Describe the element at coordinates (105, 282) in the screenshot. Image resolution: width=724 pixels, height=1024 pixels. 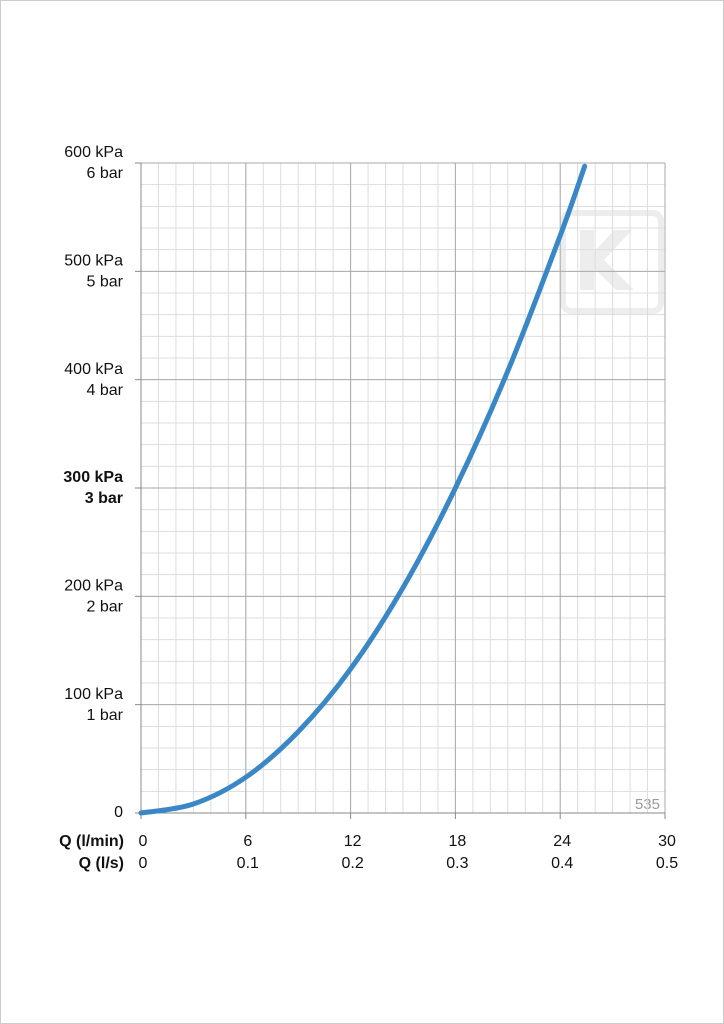
I see `y2-tick-label: 5 bar` at that location.